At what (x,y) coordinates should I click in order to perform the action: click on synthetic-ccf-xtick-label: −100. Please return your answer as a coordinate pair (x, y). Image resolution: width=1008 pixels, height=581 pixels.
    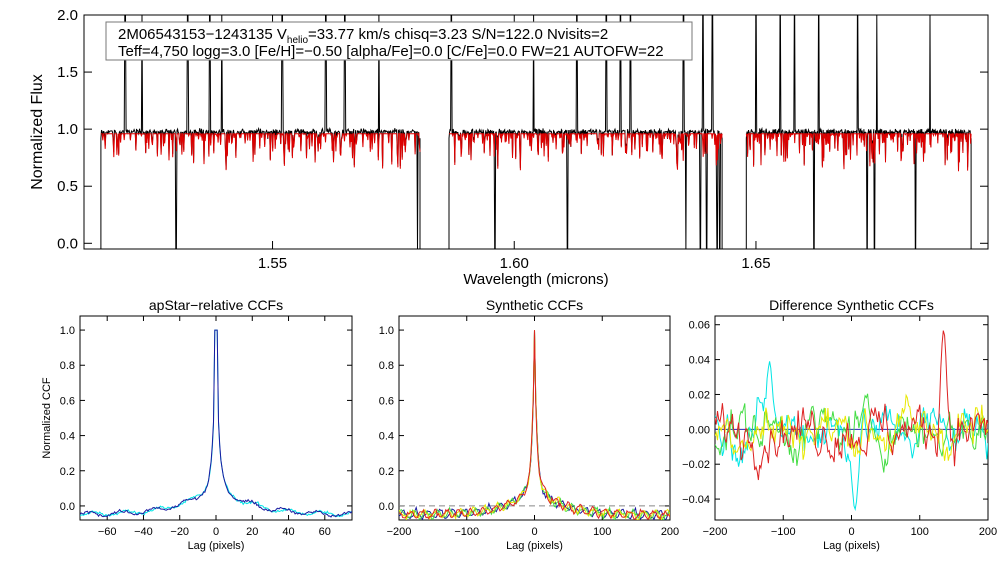
    Looking at the image, I should click on (466, 532).